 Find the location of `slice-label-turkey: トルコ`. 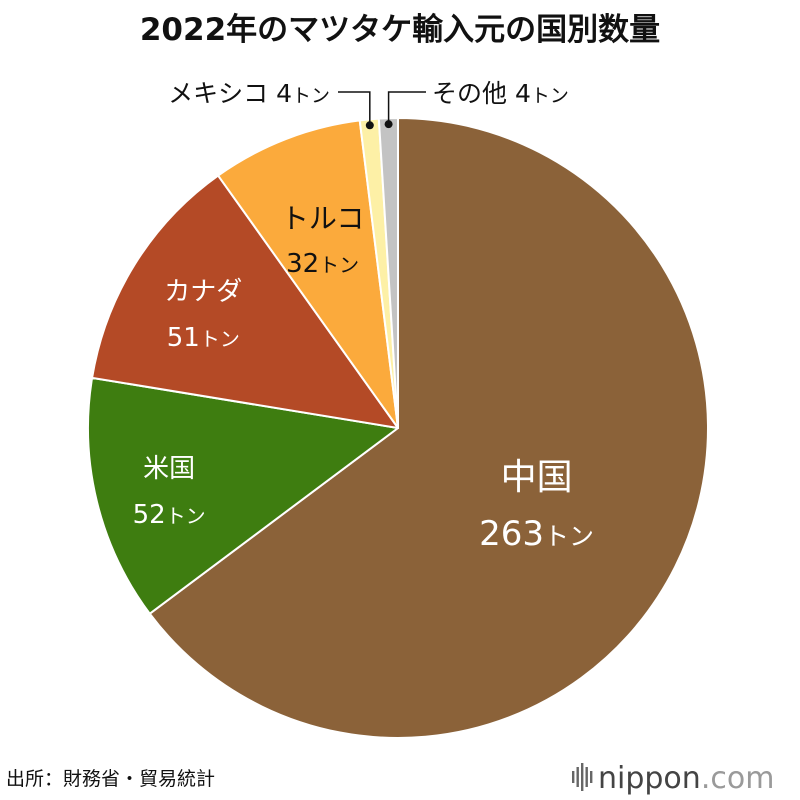

slice-label-turkey: トルコ is located at coordinates (322, 218).